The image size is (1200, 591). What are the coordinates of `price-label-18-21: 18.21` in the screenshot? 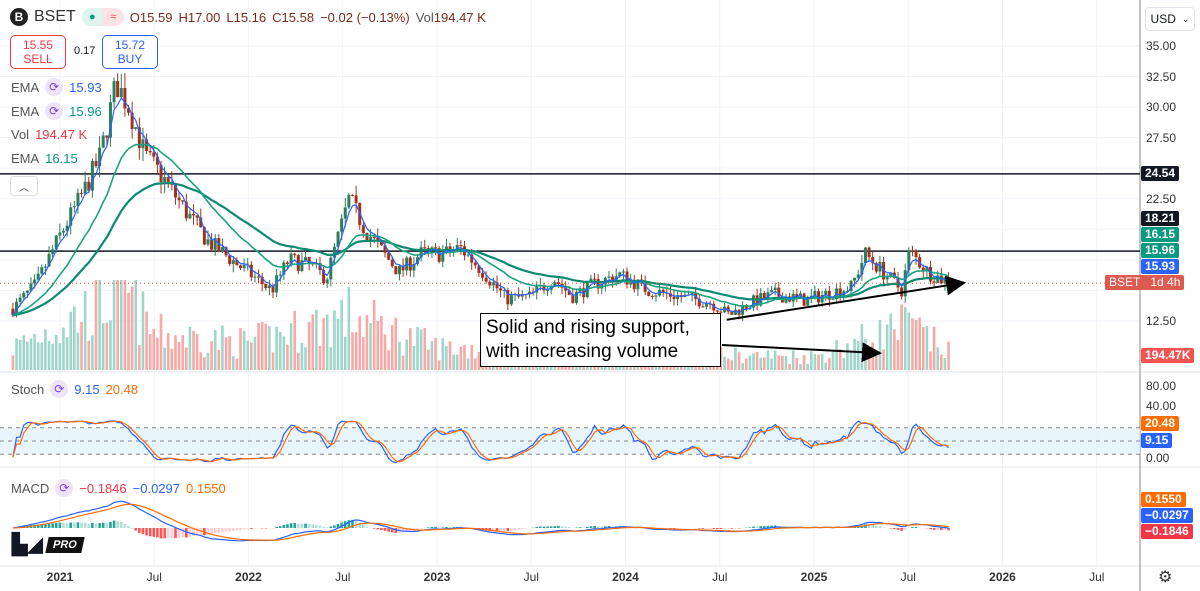 It's located at (1160, 218).